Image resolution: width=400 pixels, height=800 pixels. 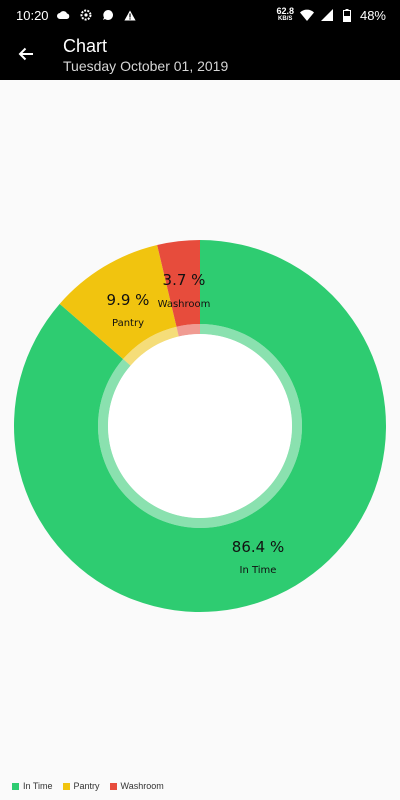 I want to click on battery-percent: 48%, so click(x=372, y=15).